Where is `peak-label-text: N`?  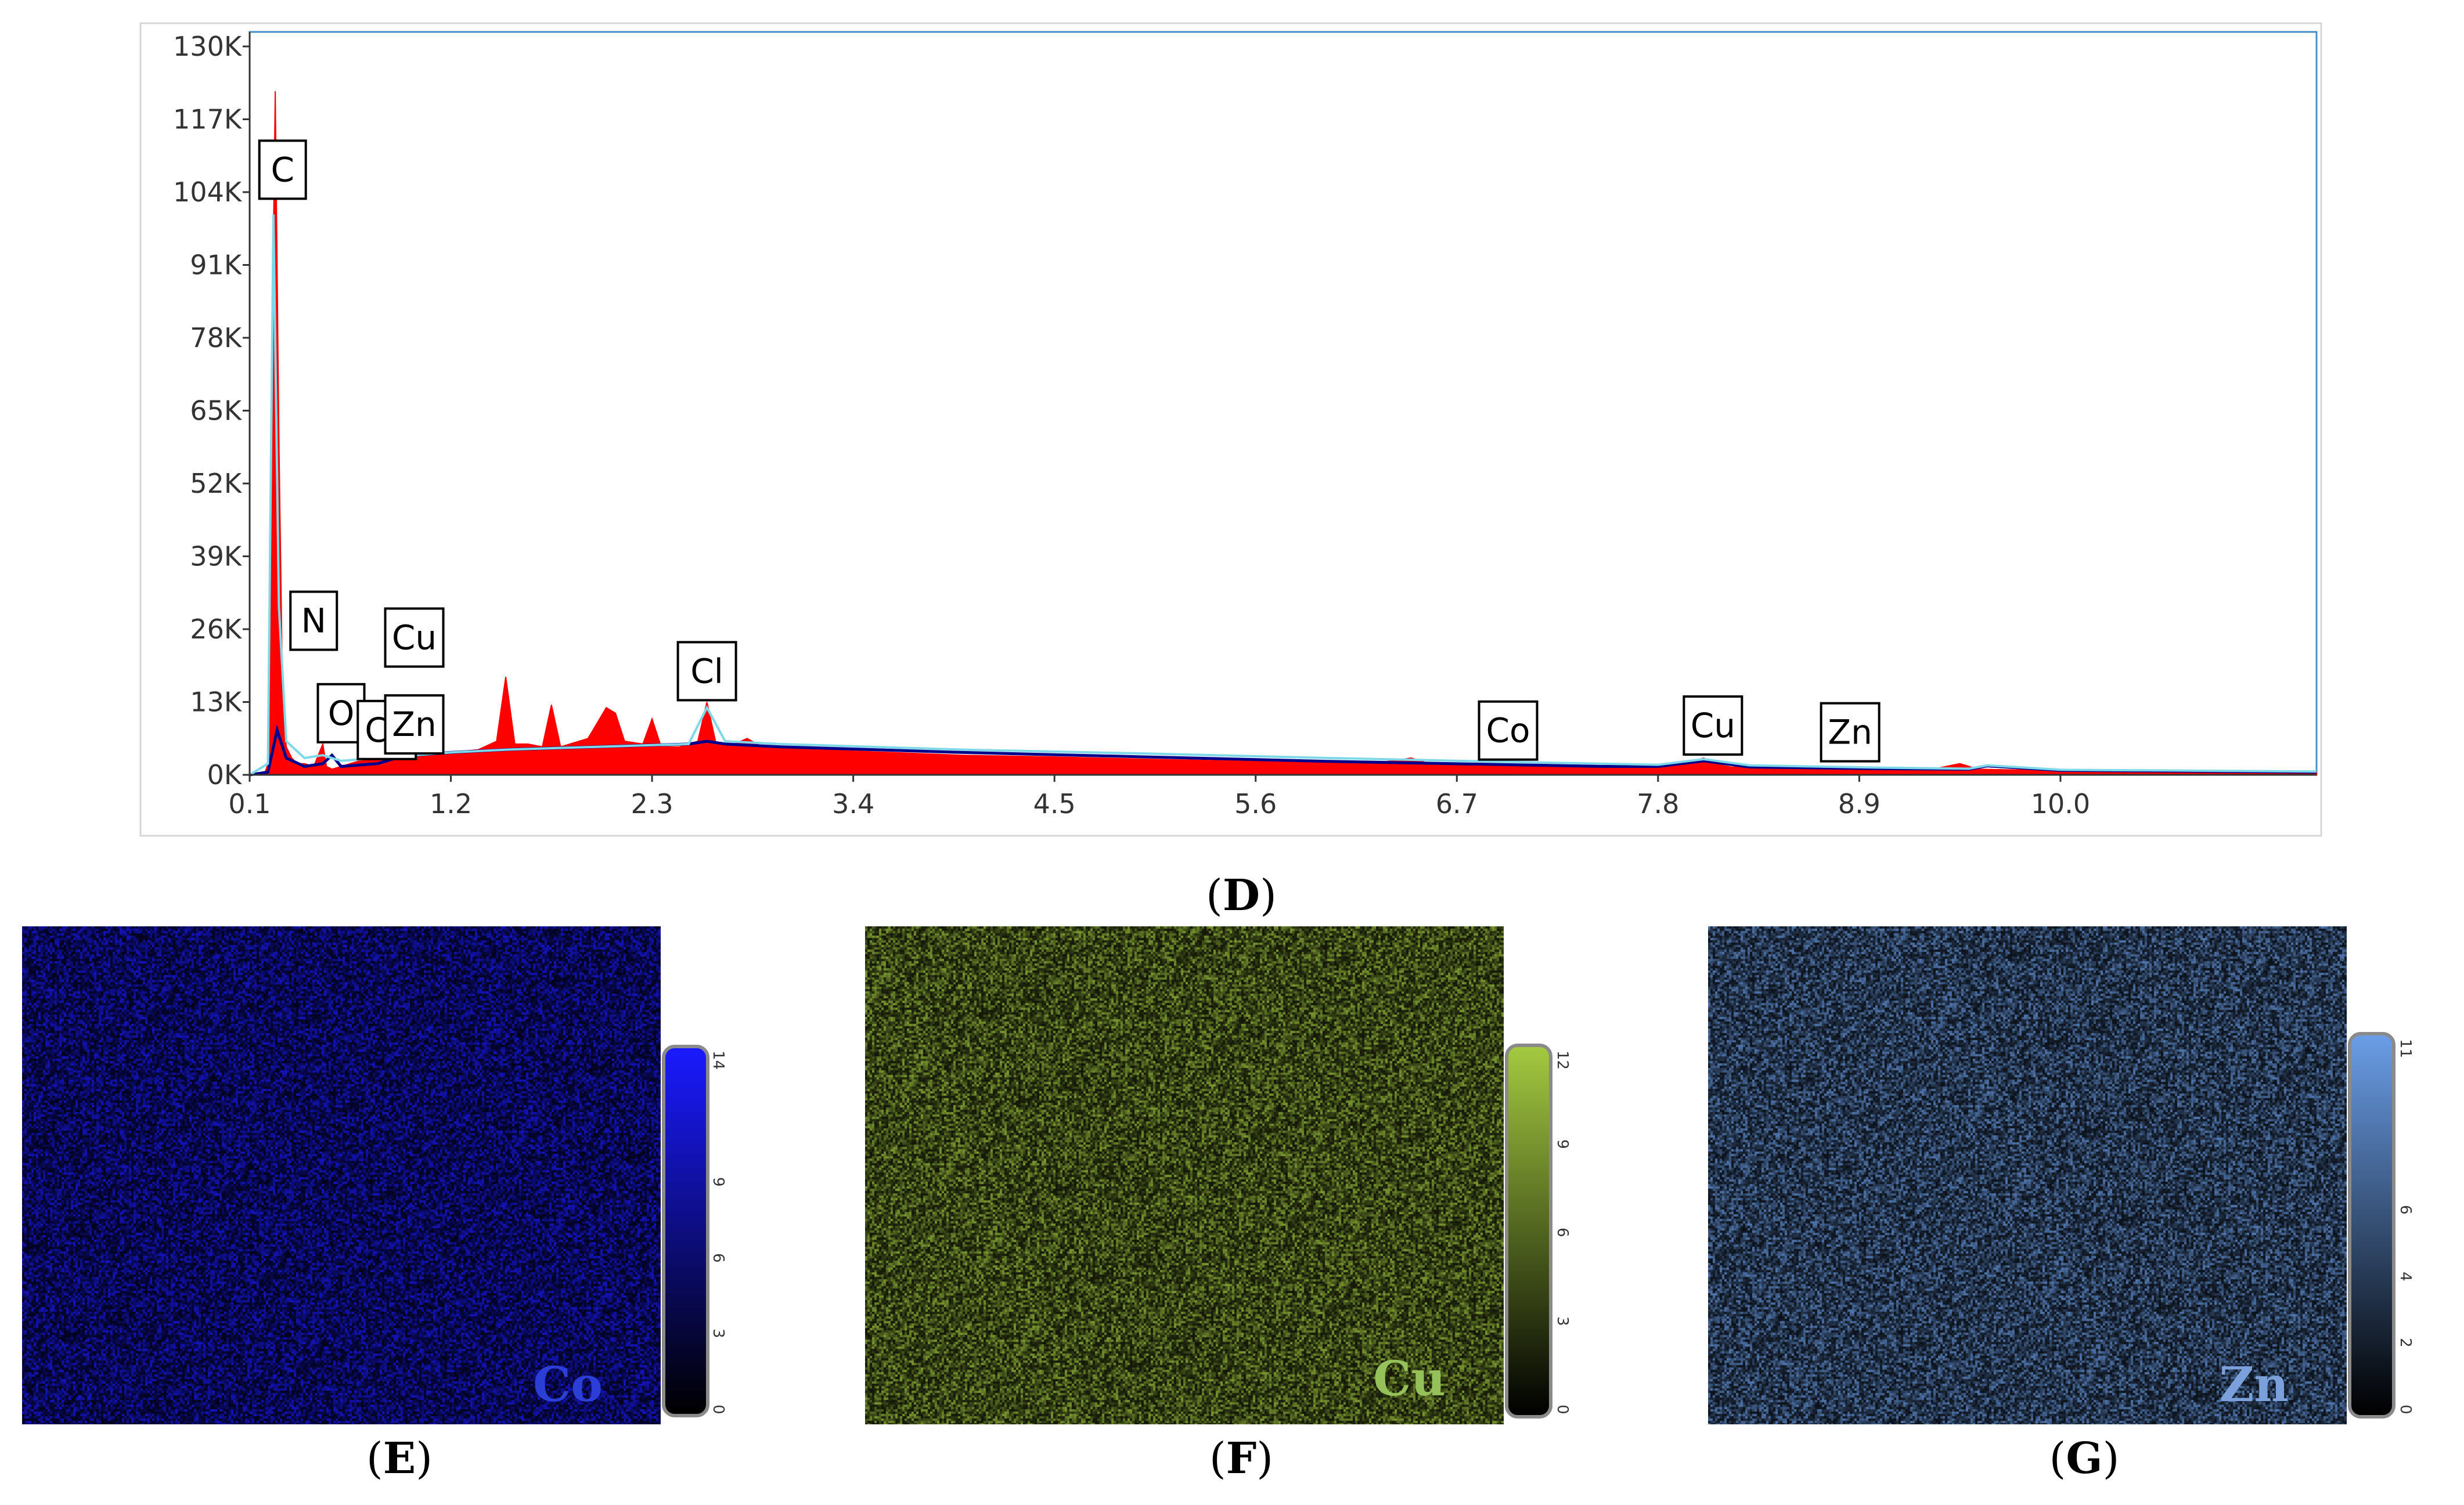 peak-label-text: N is located at coordinates (314, 621).